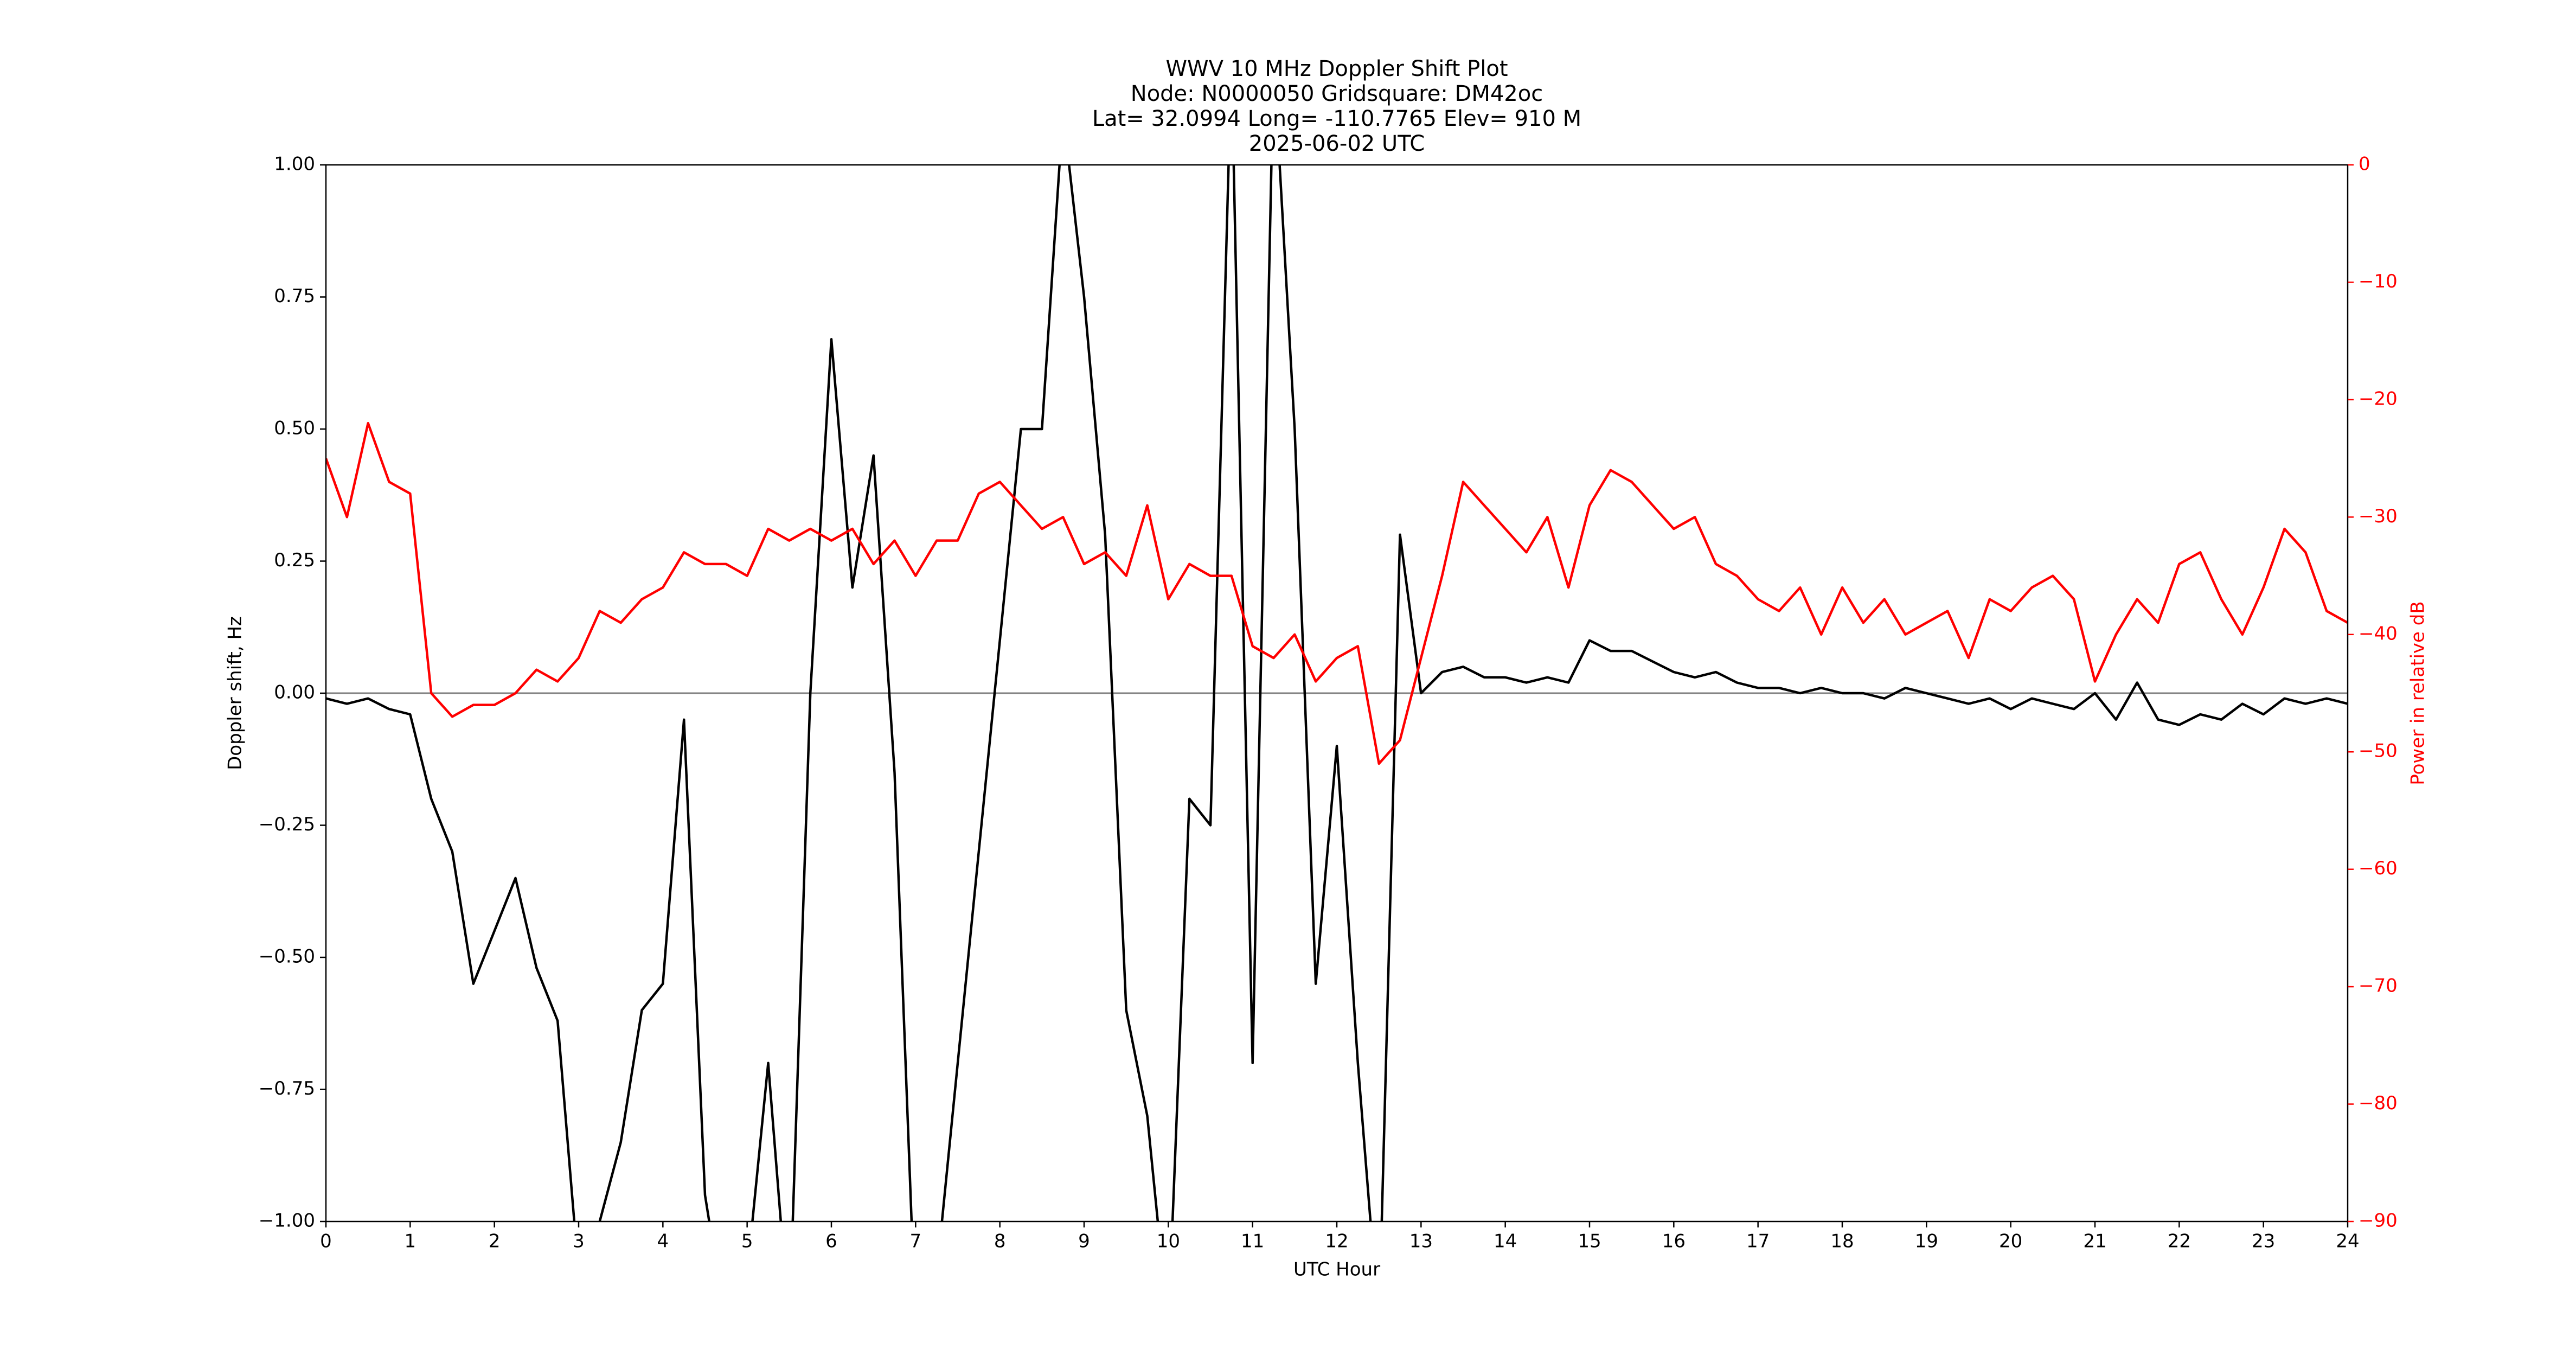  What do you see at coordinates (1084, 1241) in the screenshot?
I see `x-tick-label: 9` at bounding box center [1084, 1241].